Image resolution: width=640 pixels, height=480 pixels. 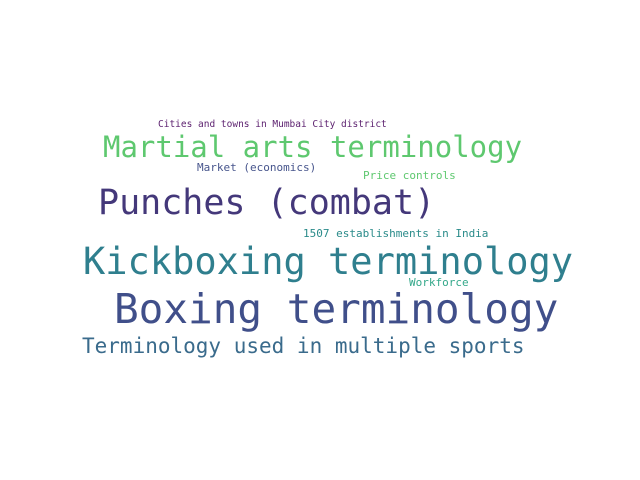 What do you see at coordinates (439, 282) in the screenshot?
I see `word-workforce: Workforce` at bounding box center [439, 282].